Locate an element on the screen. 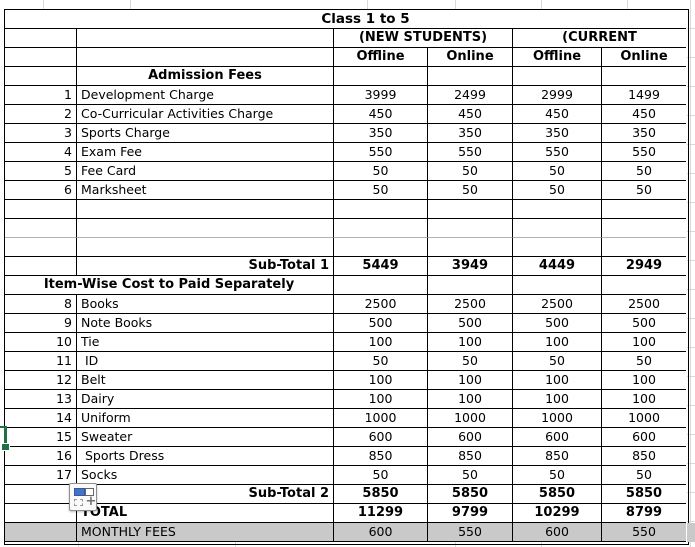 Image resolution: width=695 pixels, height=547 pixels. subtotal-label-cell: Sub-Total 1 is located at coordinates (205, 266).